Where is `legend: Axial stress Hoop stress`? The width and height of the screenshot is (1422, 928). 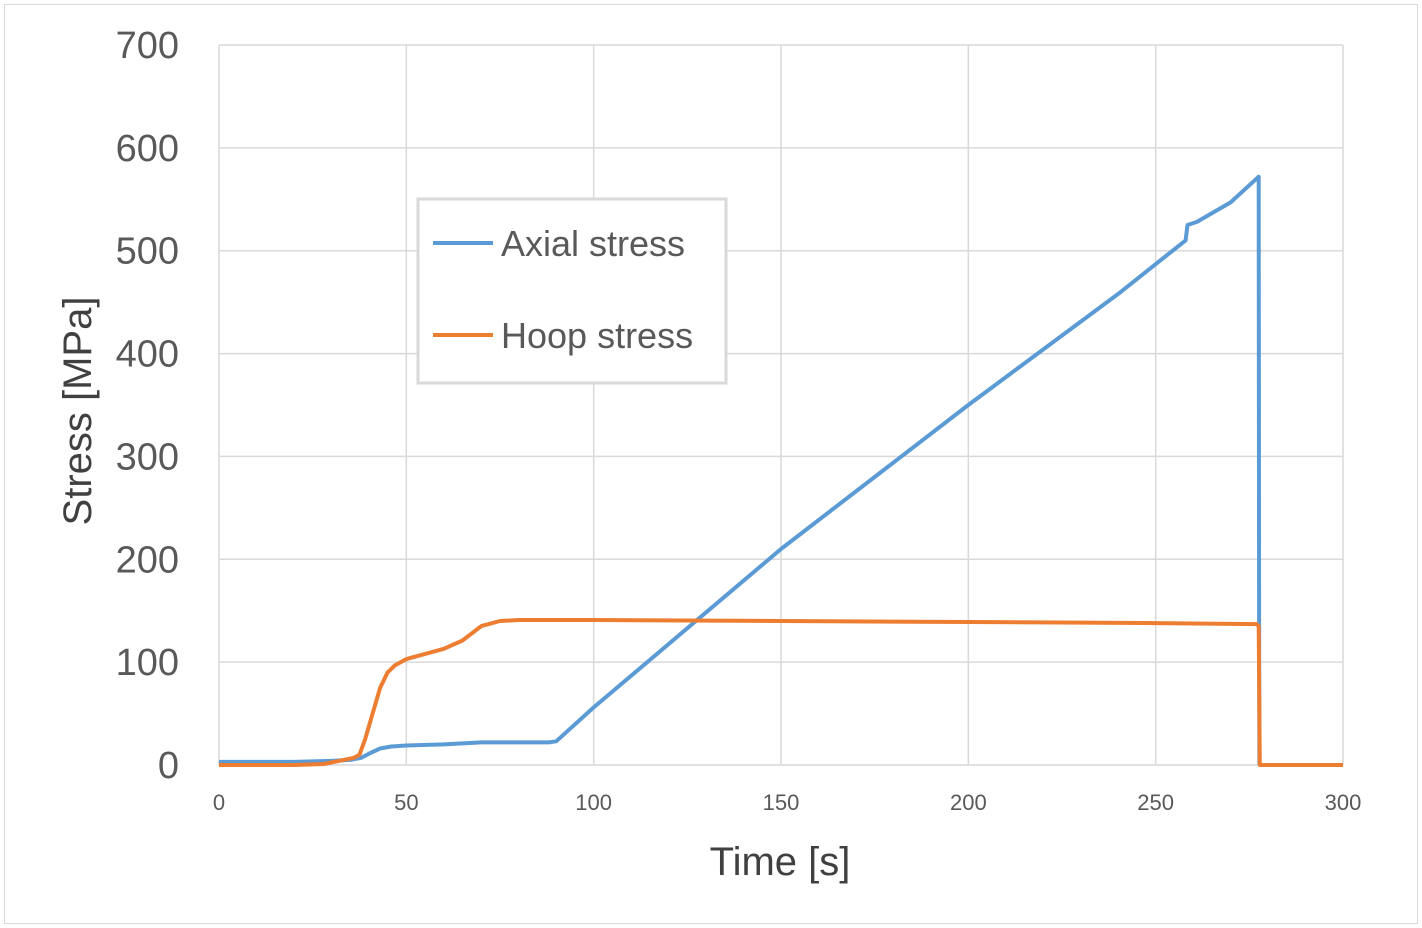
legend: Axial stress Hoop stress is located at coordinates (572, 291).